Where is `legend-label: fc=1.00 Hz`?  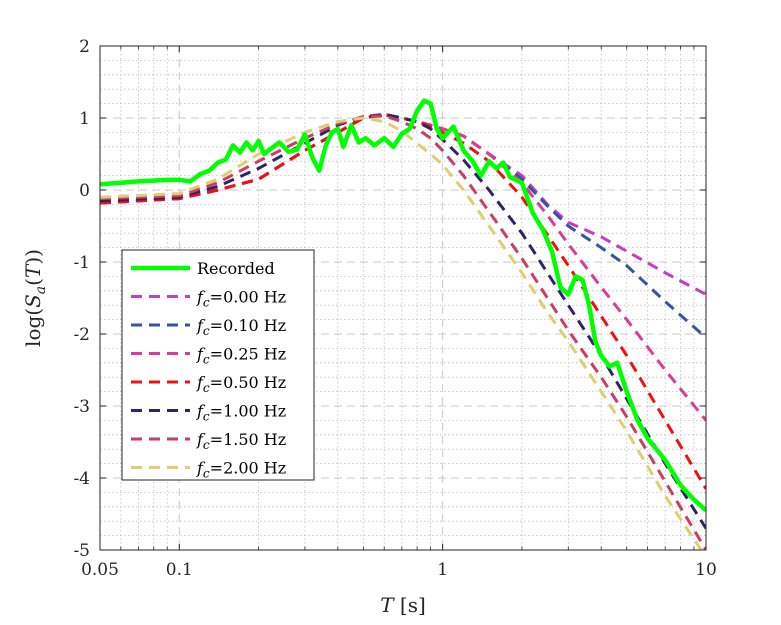 legend-label: fc=1.00 Hz is located at coordinates (241, 413).